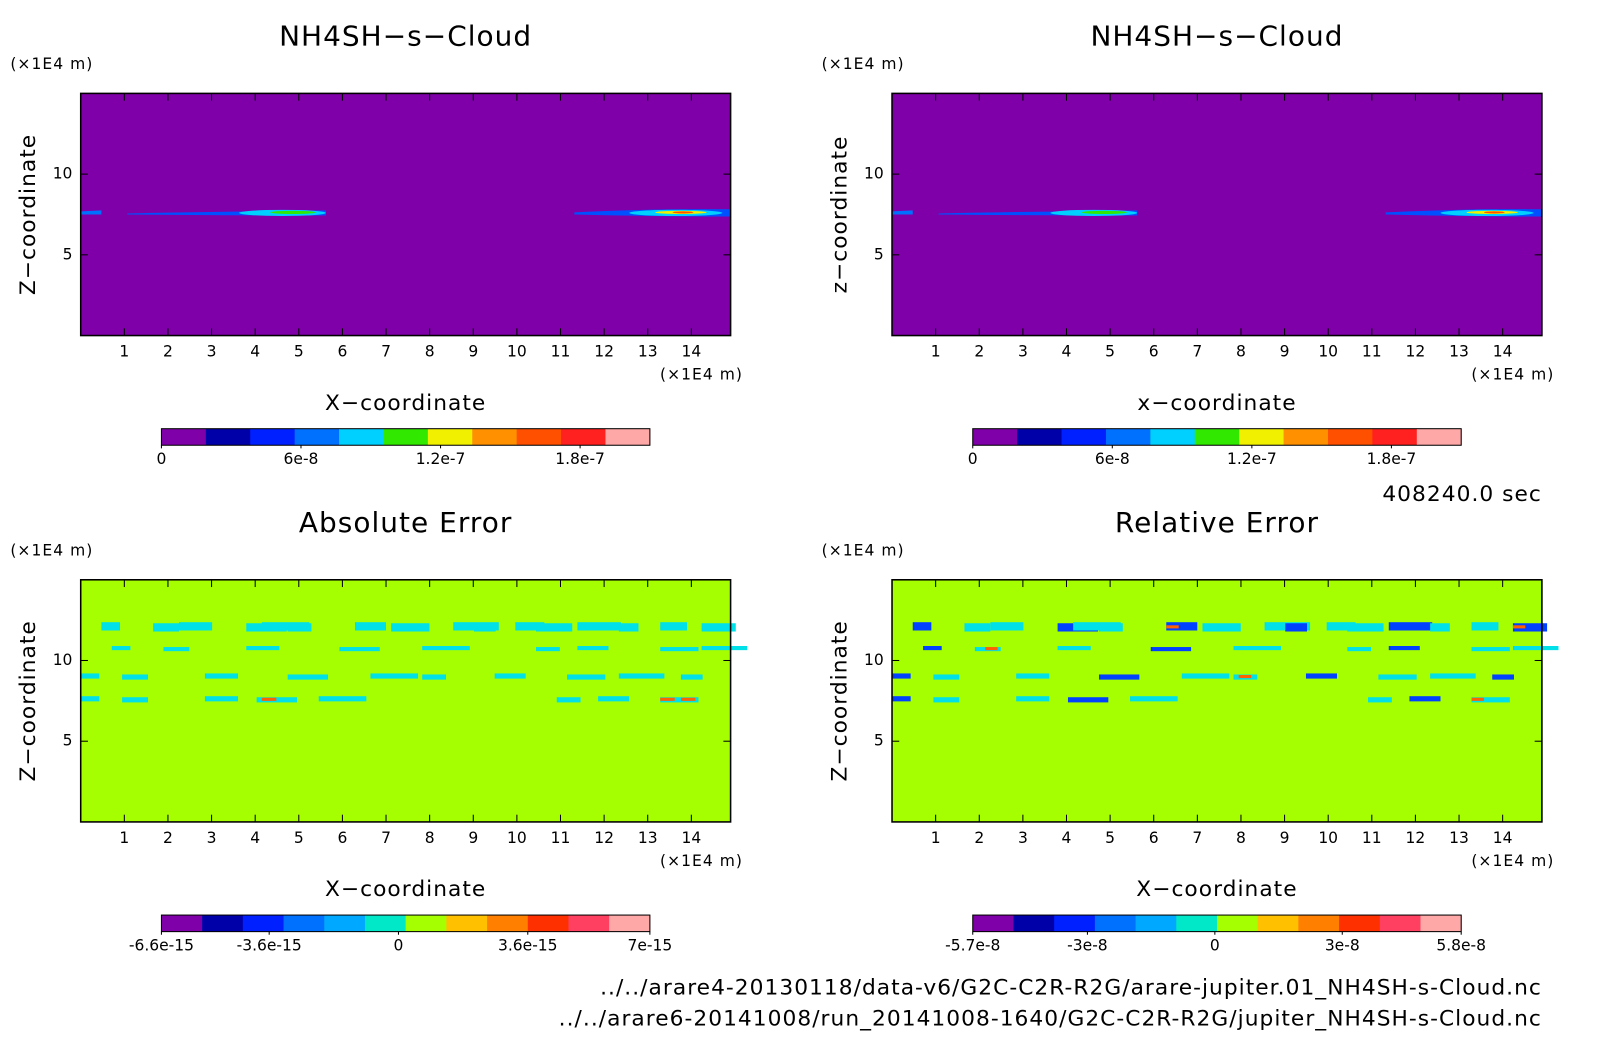 The height and width of the screenshot is (1054, 1604). I want to click on x-tick-label: 11, so click(1372, 352).